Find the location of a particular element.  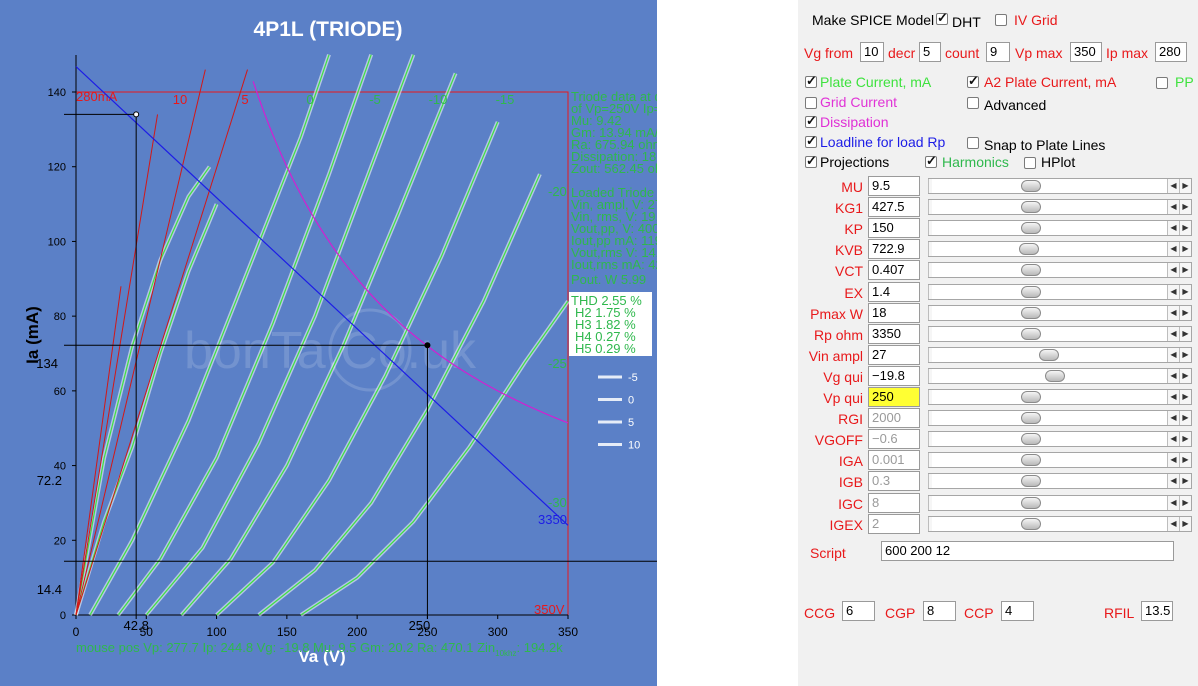

param-slider-rgi: ◀ ▶ is located at coordinates (1060, 418).